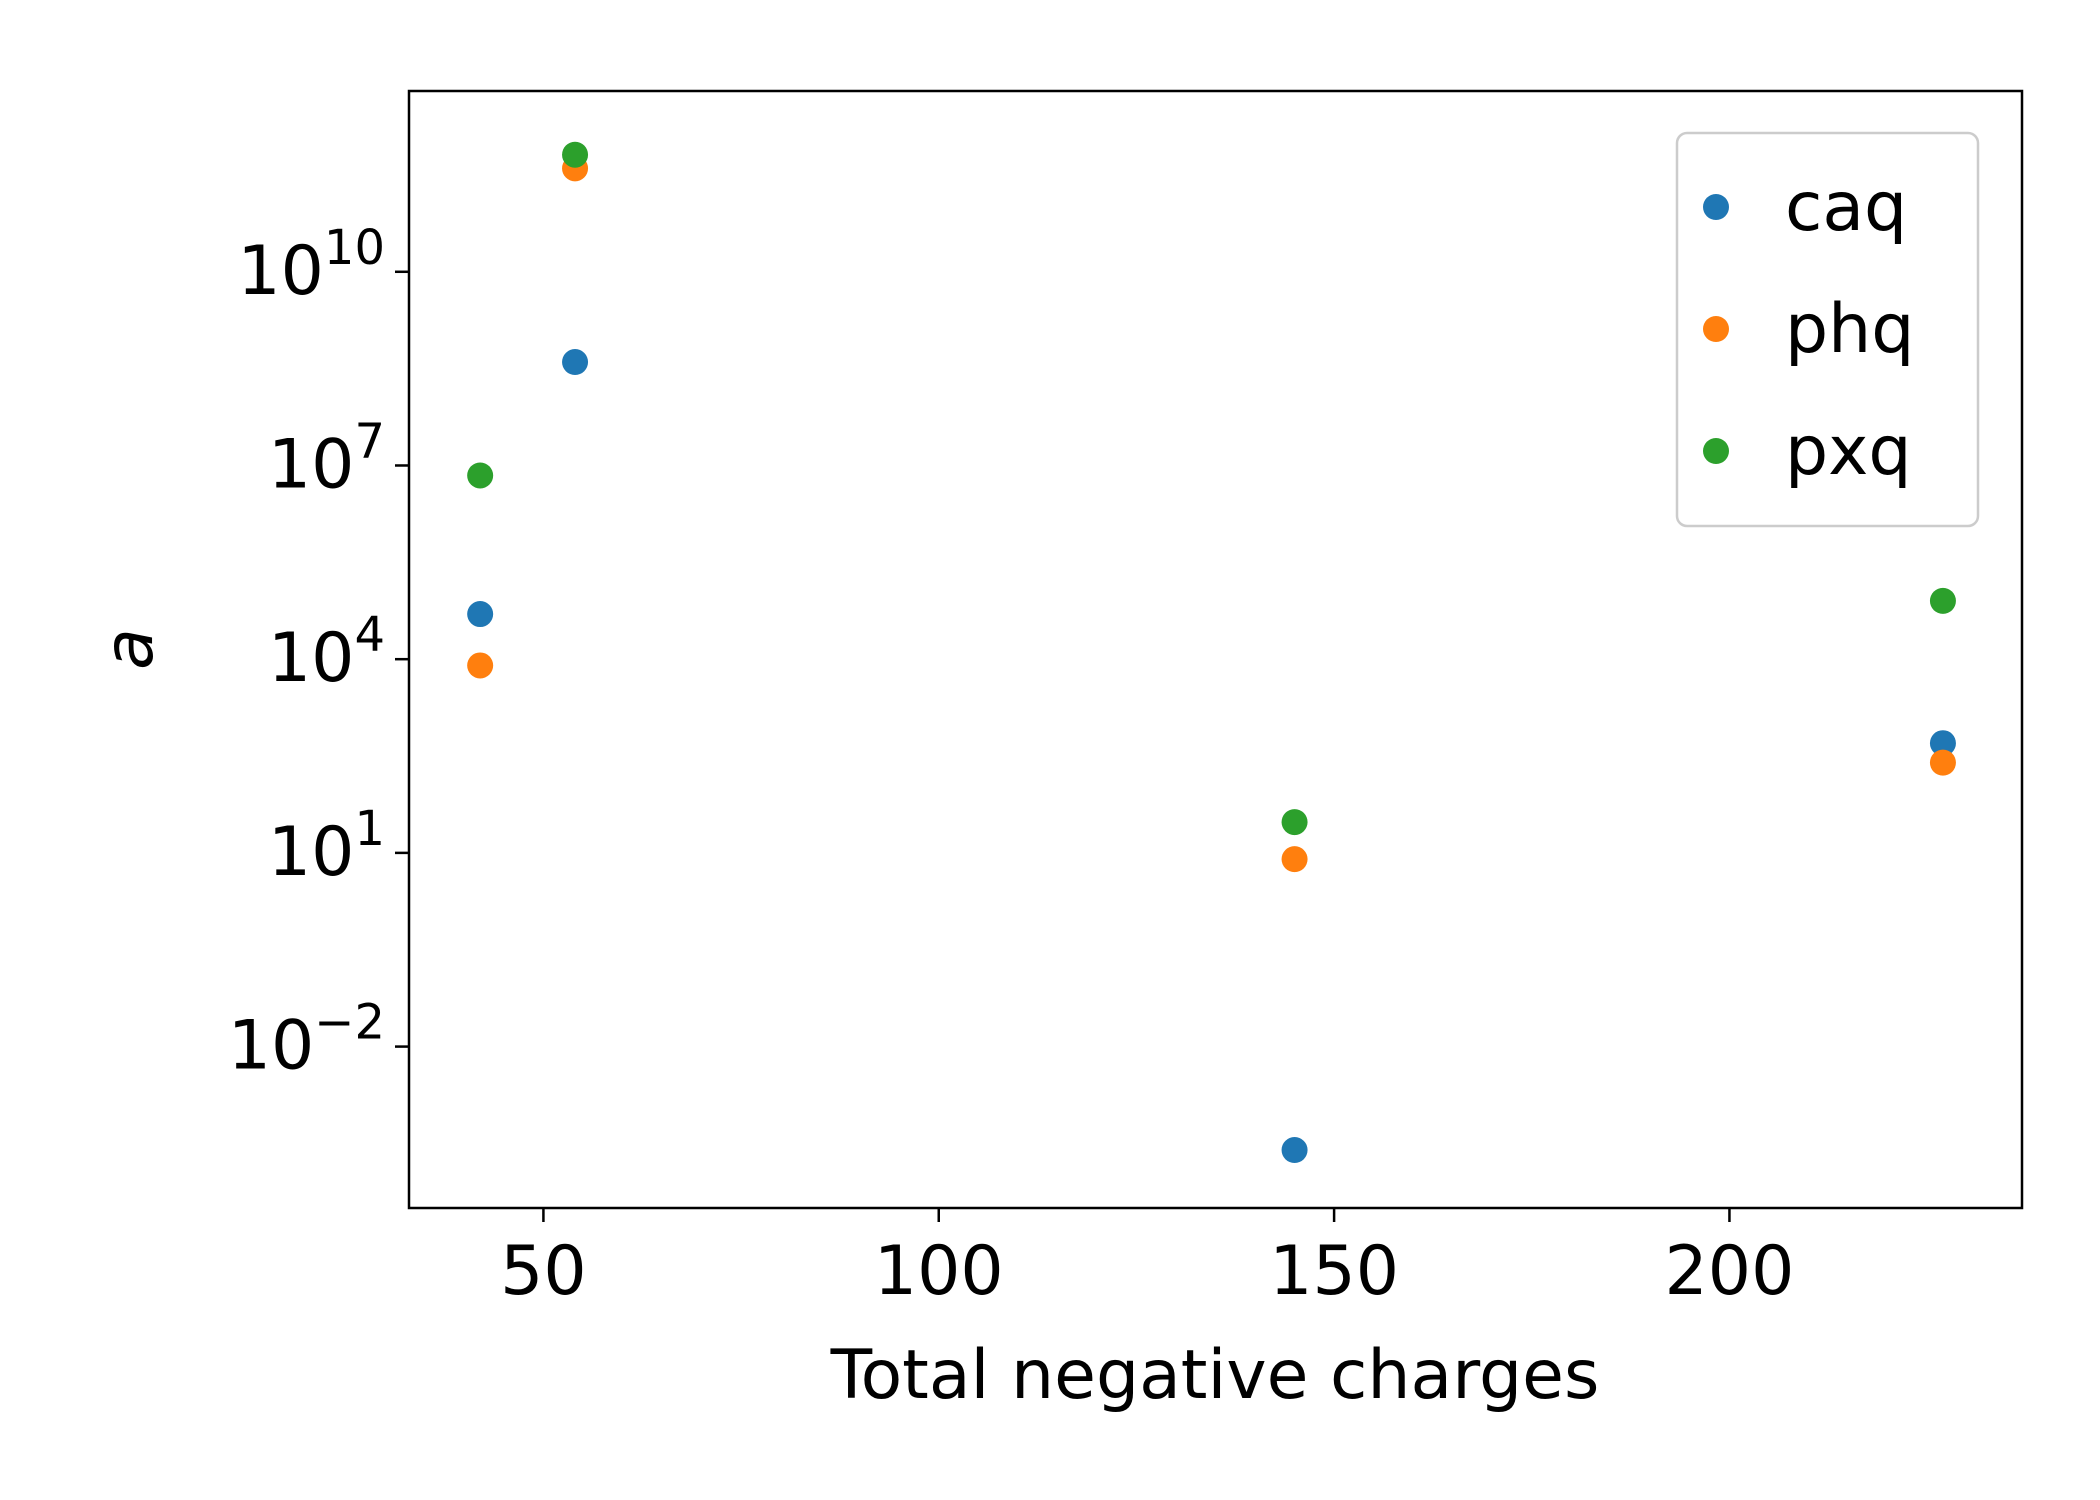 The height and width of the screenshot is (1500, 2100). What do you see at coordinates (1334, 1271) in the screenshot?
I see `x-tick-label: 150` at bounding box center [1334, 1271].